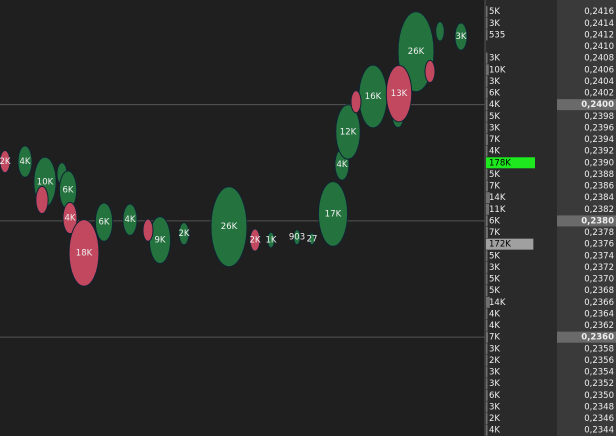  I want to click on bubble-label: 27, so click(312, 239).